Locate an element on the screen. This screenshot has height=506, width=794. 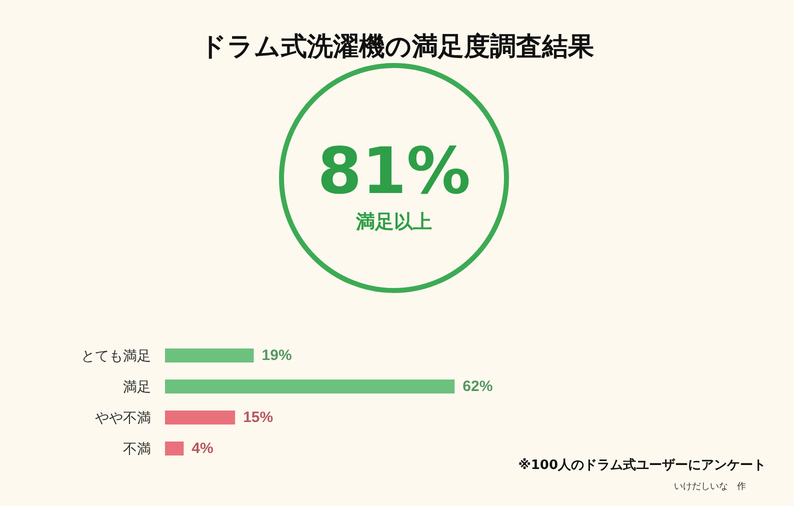
y-tick-label: 満足 is located at coordinates (137, 386).